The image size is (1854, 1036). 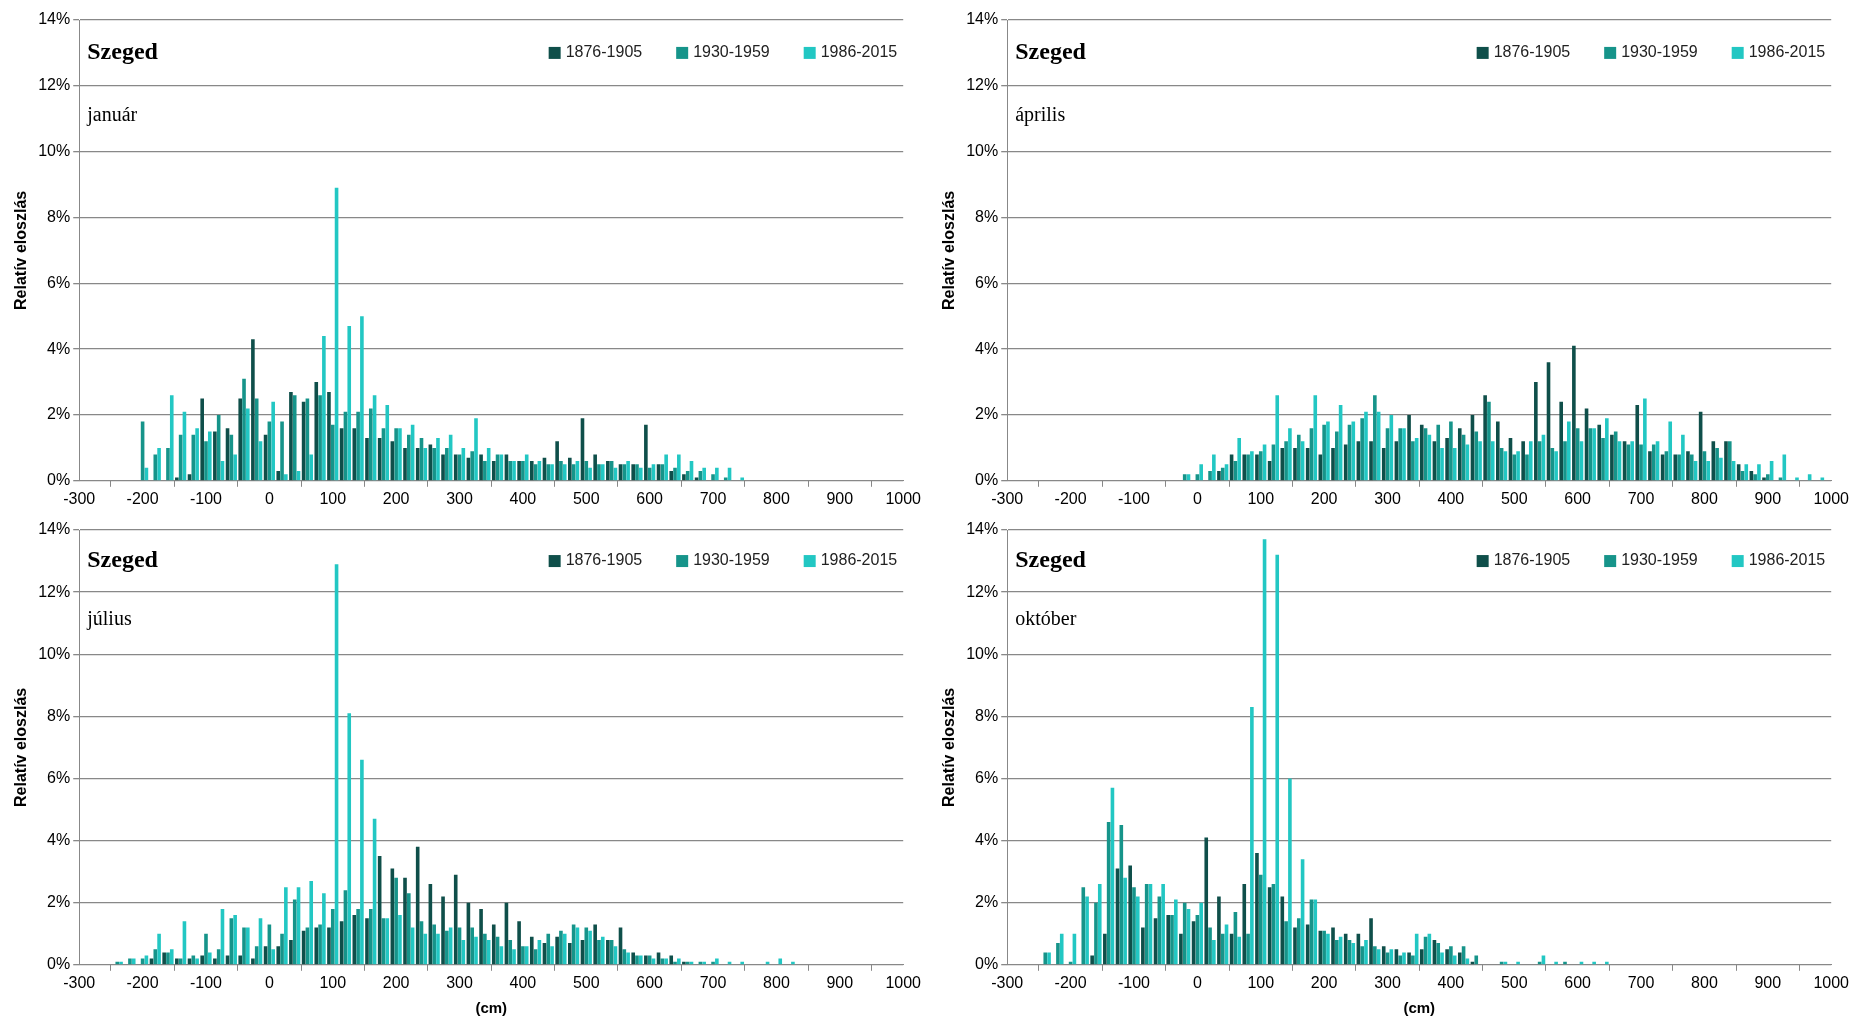 What do you see at coordinates (112, 114) in the screenshot?
I see `text: január` at bounding box center [112, 114].